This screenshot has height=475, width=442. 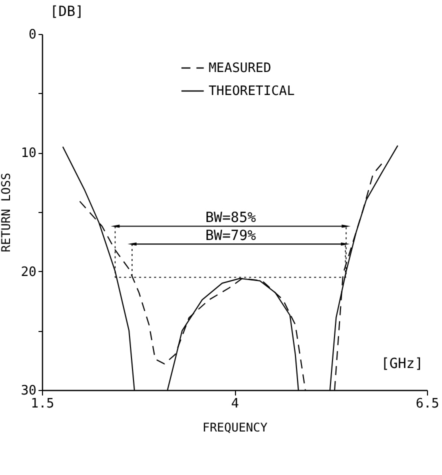 What do you see at coordinates (240, 68) in the screenshot?
I see `legend-label: MEASURED` at bounding box center [240, 68].